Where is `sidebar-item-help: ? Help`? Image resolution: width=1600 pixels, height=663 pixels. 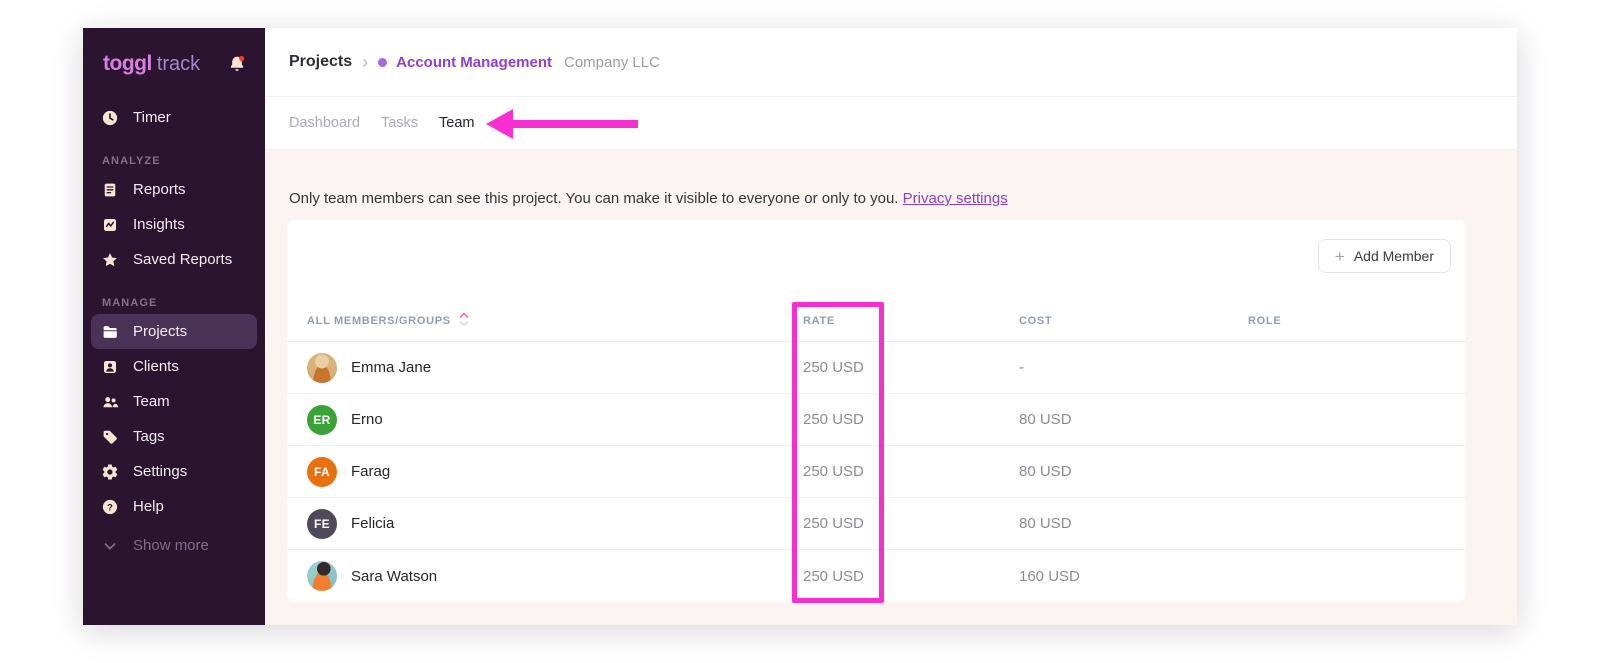
sidebar-item-help: ? Help is located at coordinates (174, 506).